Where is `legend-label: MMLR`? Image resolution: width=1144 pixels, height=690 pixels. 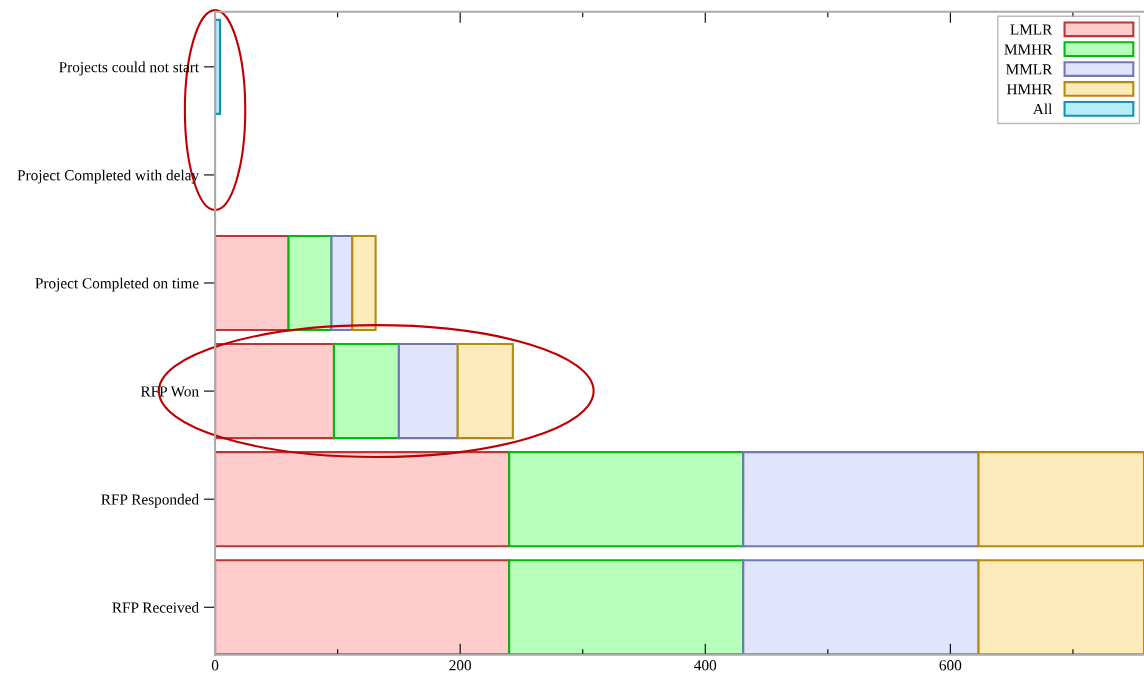
legend-label: MMLR is located at coordinates (1029, 69).